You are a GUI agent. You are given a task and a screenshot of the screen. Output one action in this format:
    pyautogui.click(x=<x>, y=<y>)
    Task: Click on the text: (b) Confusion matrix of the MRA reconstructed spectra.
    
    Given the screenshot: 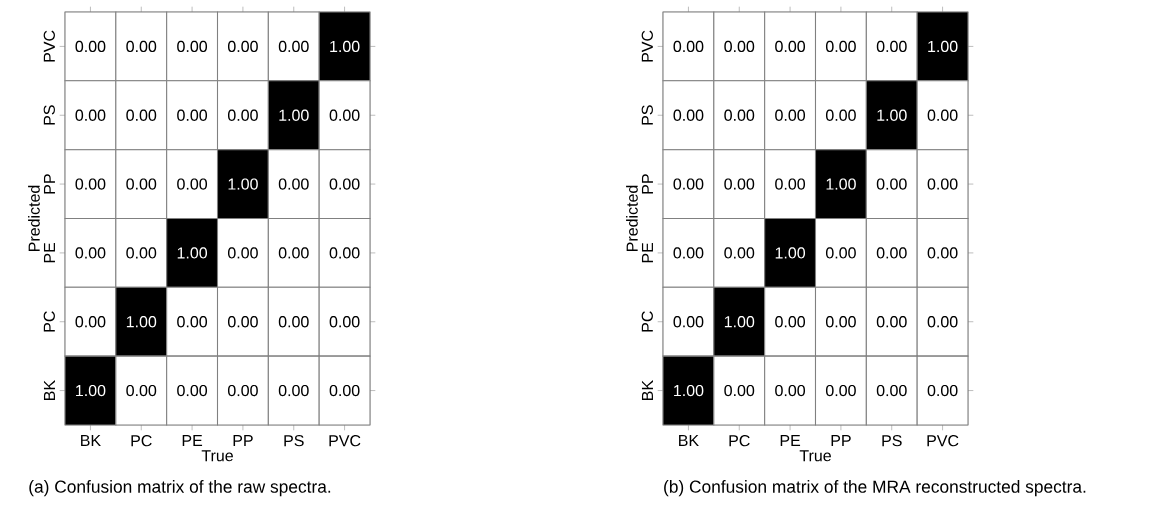 What is the action you would take?
    pyautogui.click(x=875, y=488)
    